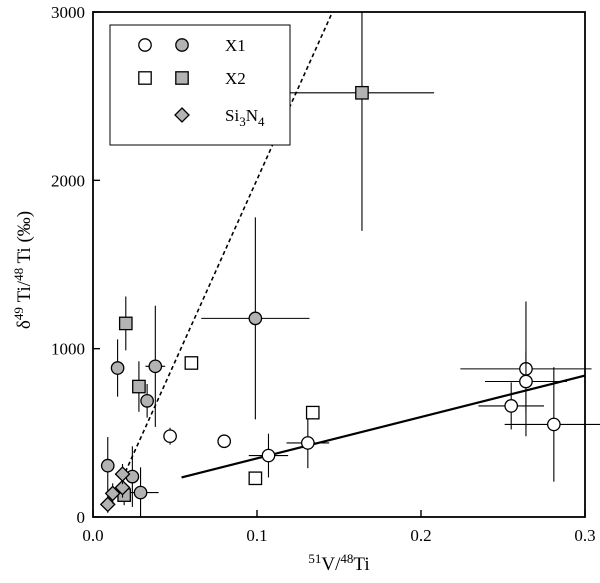 The width and height of the screenshot is (600, 583). What do you see at coordinates (256, 535) in the screenshot?
I see `x-tick-label: 0.1` at bounding box center [256, 535].